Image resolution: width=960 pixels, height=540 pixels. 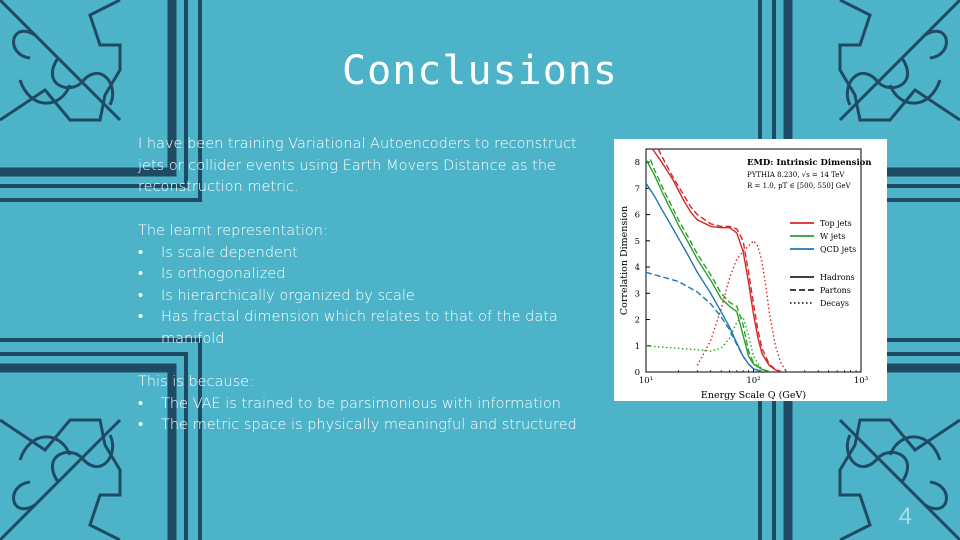 I want to click on legend-label: Top jets, so click(x=836, y=223).